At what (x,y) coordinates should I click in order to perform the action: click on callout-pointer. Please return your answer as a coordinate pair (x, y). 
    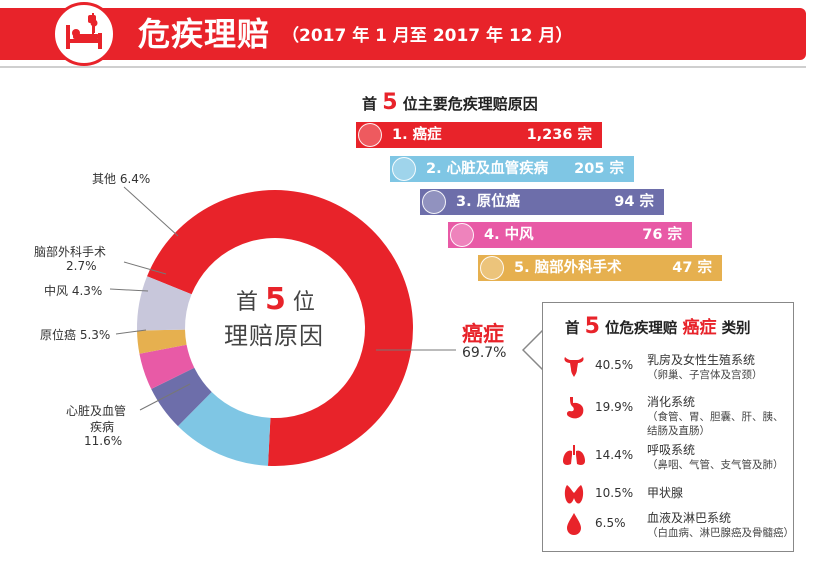
    Looking at the image, I should click on (533, 350).